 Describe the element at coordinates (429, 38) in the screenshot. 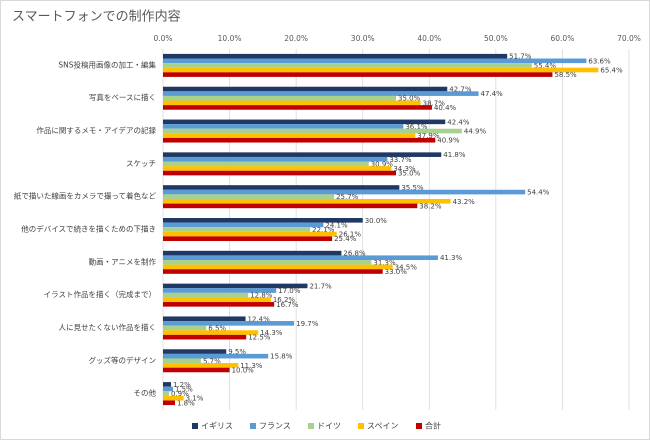

I see `x-tick-label: 40.0%` at that location.